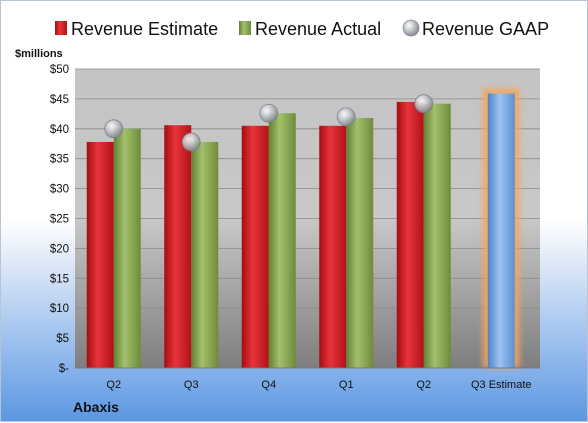 This screenshot has width=588, height=423. Describe the element at coordinates (59, 70) in the screenshot. I see `y-tick-label: $50` at that location.